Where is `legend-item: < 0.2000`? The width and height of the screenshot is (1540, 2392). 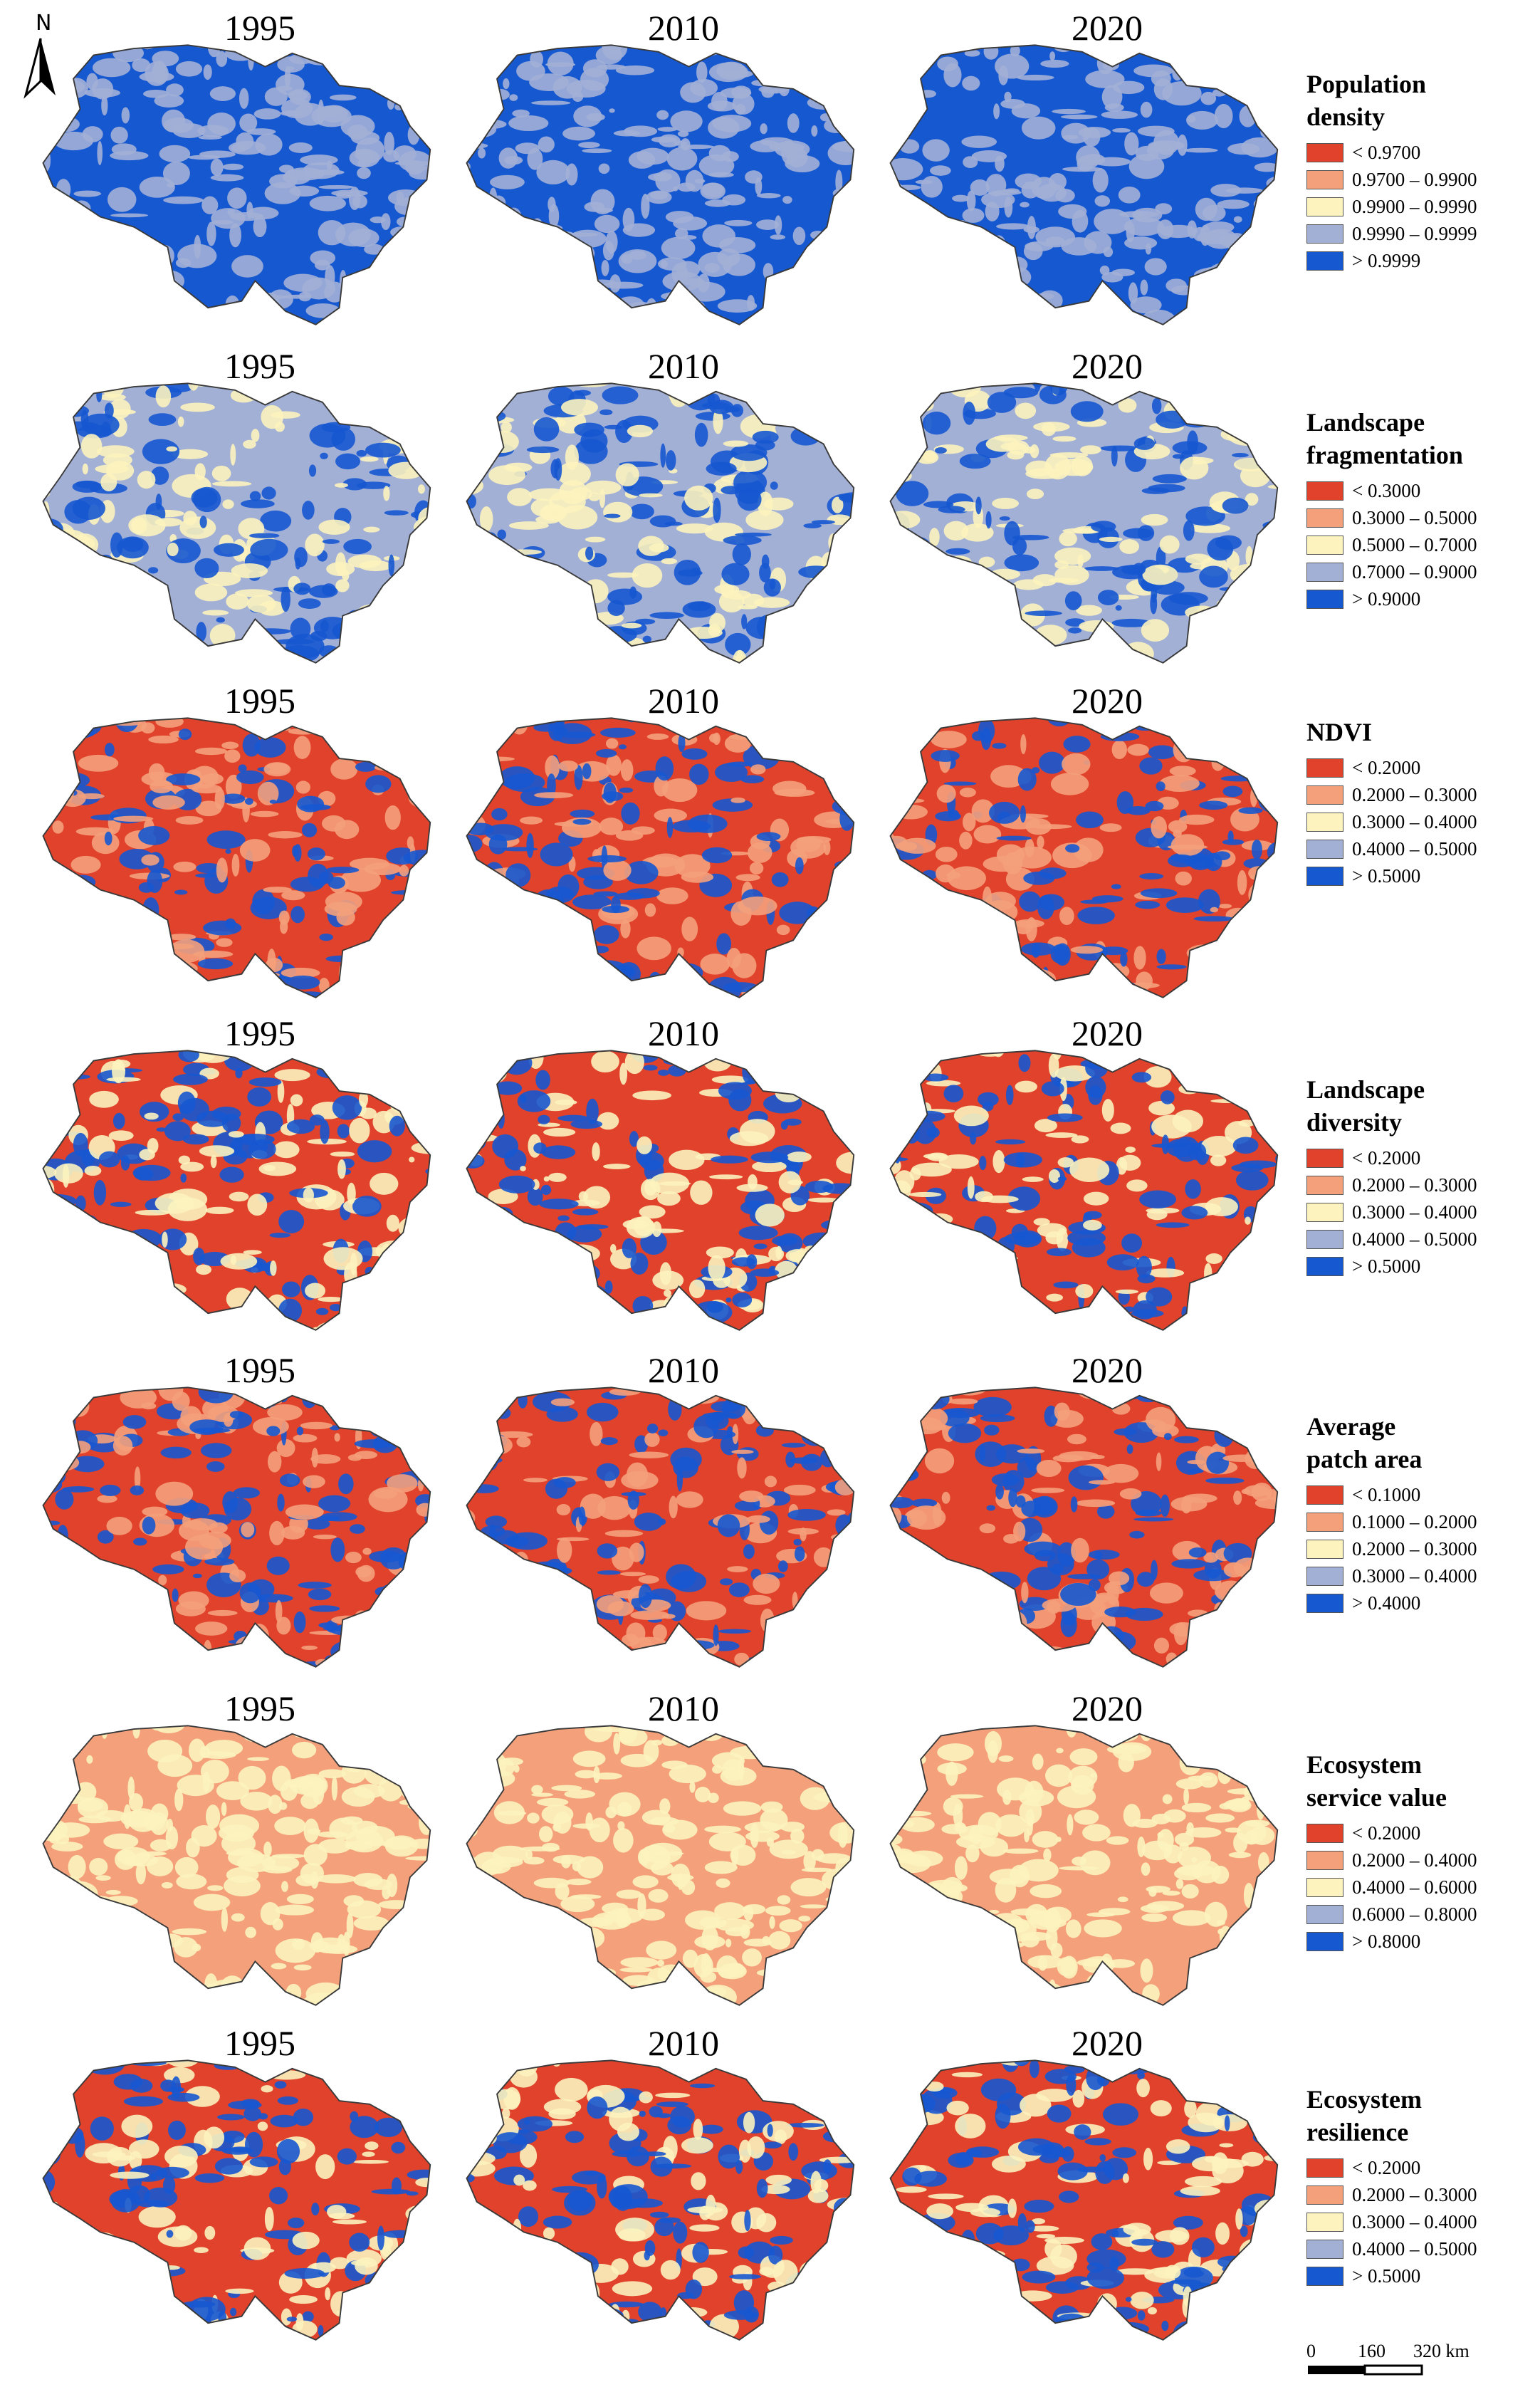
legend-item: < 0.2000 is located at coordinates (1391, 2167).